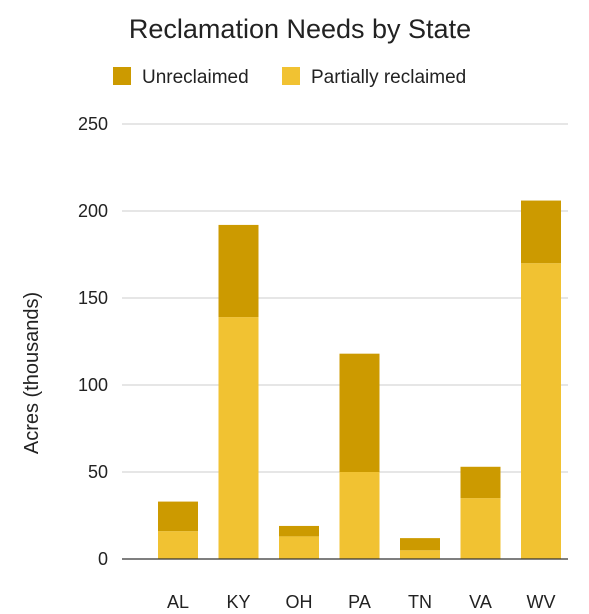  Describe the element at coordinates (93, 385) in the screenshot. I see `y-tick-label: 100` at that location.